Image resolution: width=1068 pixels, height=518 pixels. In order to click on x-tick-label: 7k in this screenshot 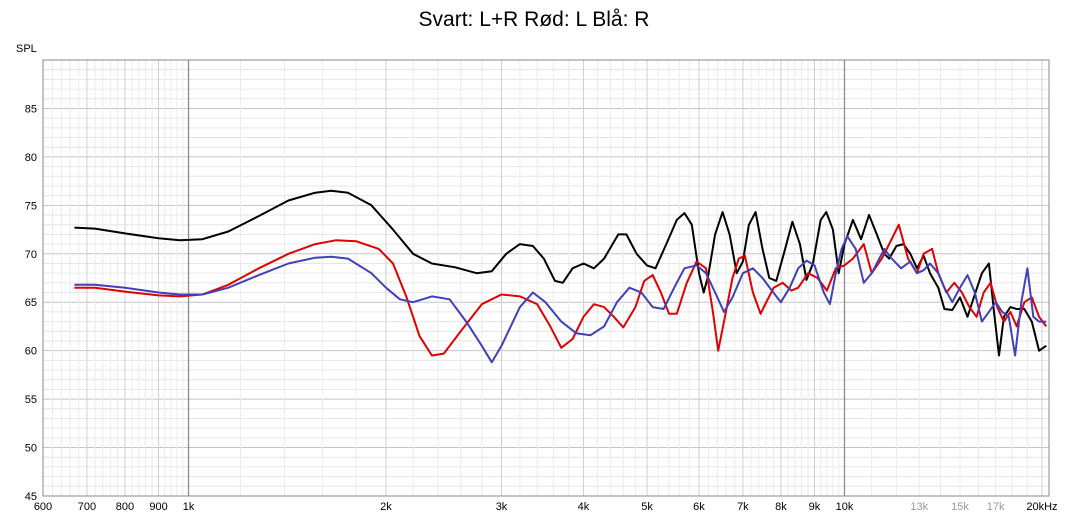, I will do `click(743, 507)`.